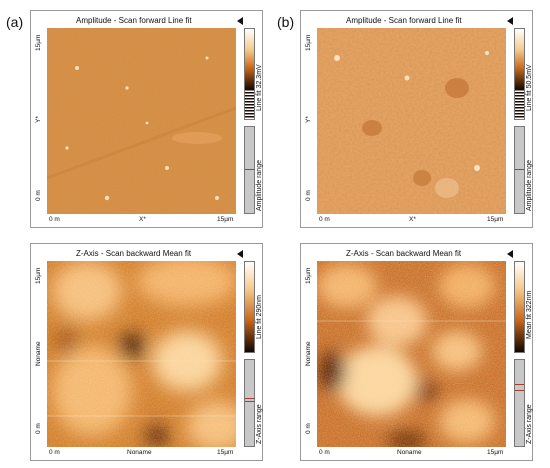 The width and height of the screenshot is (550, 468). Describe the element at coordinates (286, 22) in the screenshot. I see `panel-label-b: (b)` at that location.